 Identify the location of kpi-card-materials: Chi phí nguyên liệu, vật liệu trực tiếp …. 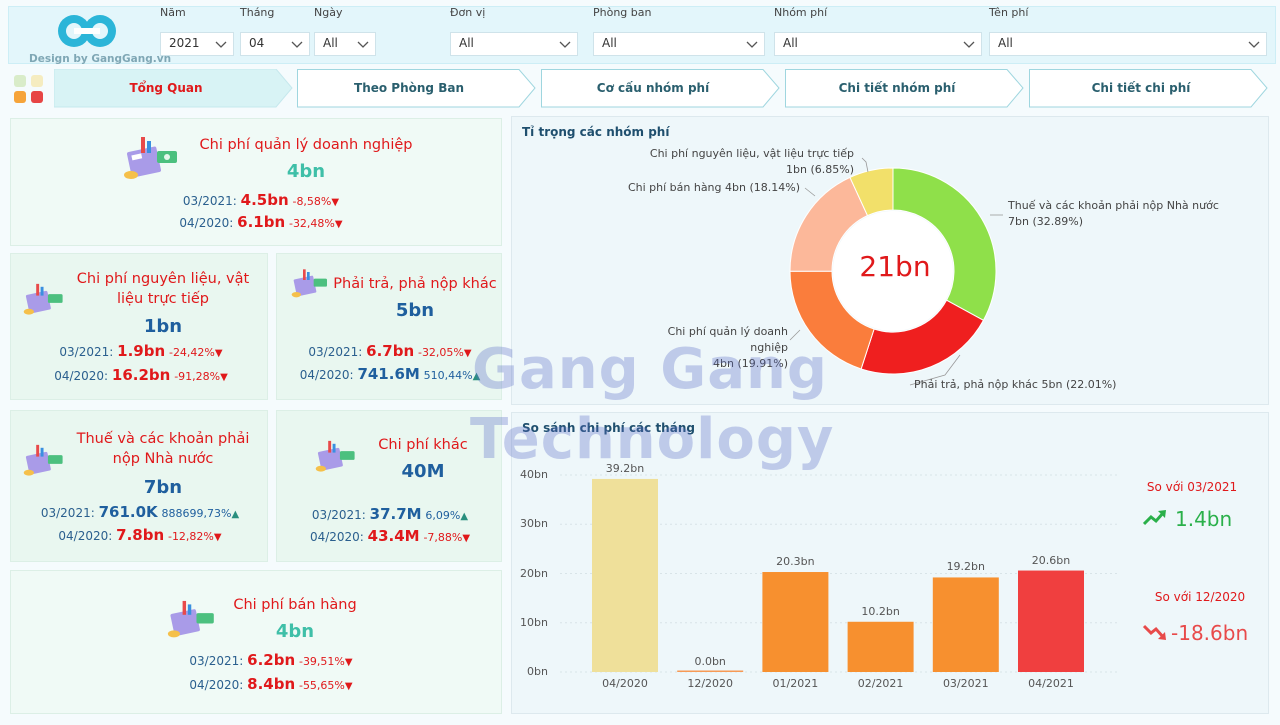
(139, 326).